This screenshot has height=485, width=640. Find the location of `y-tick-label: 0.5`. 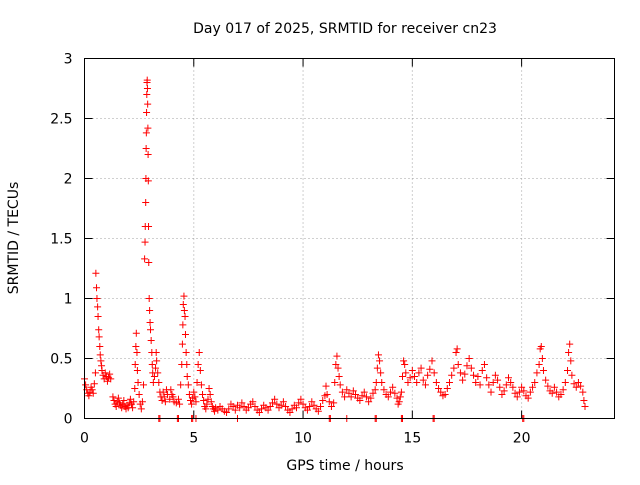

y-tick-label: 0.5 is located at coordinates (61, 360).